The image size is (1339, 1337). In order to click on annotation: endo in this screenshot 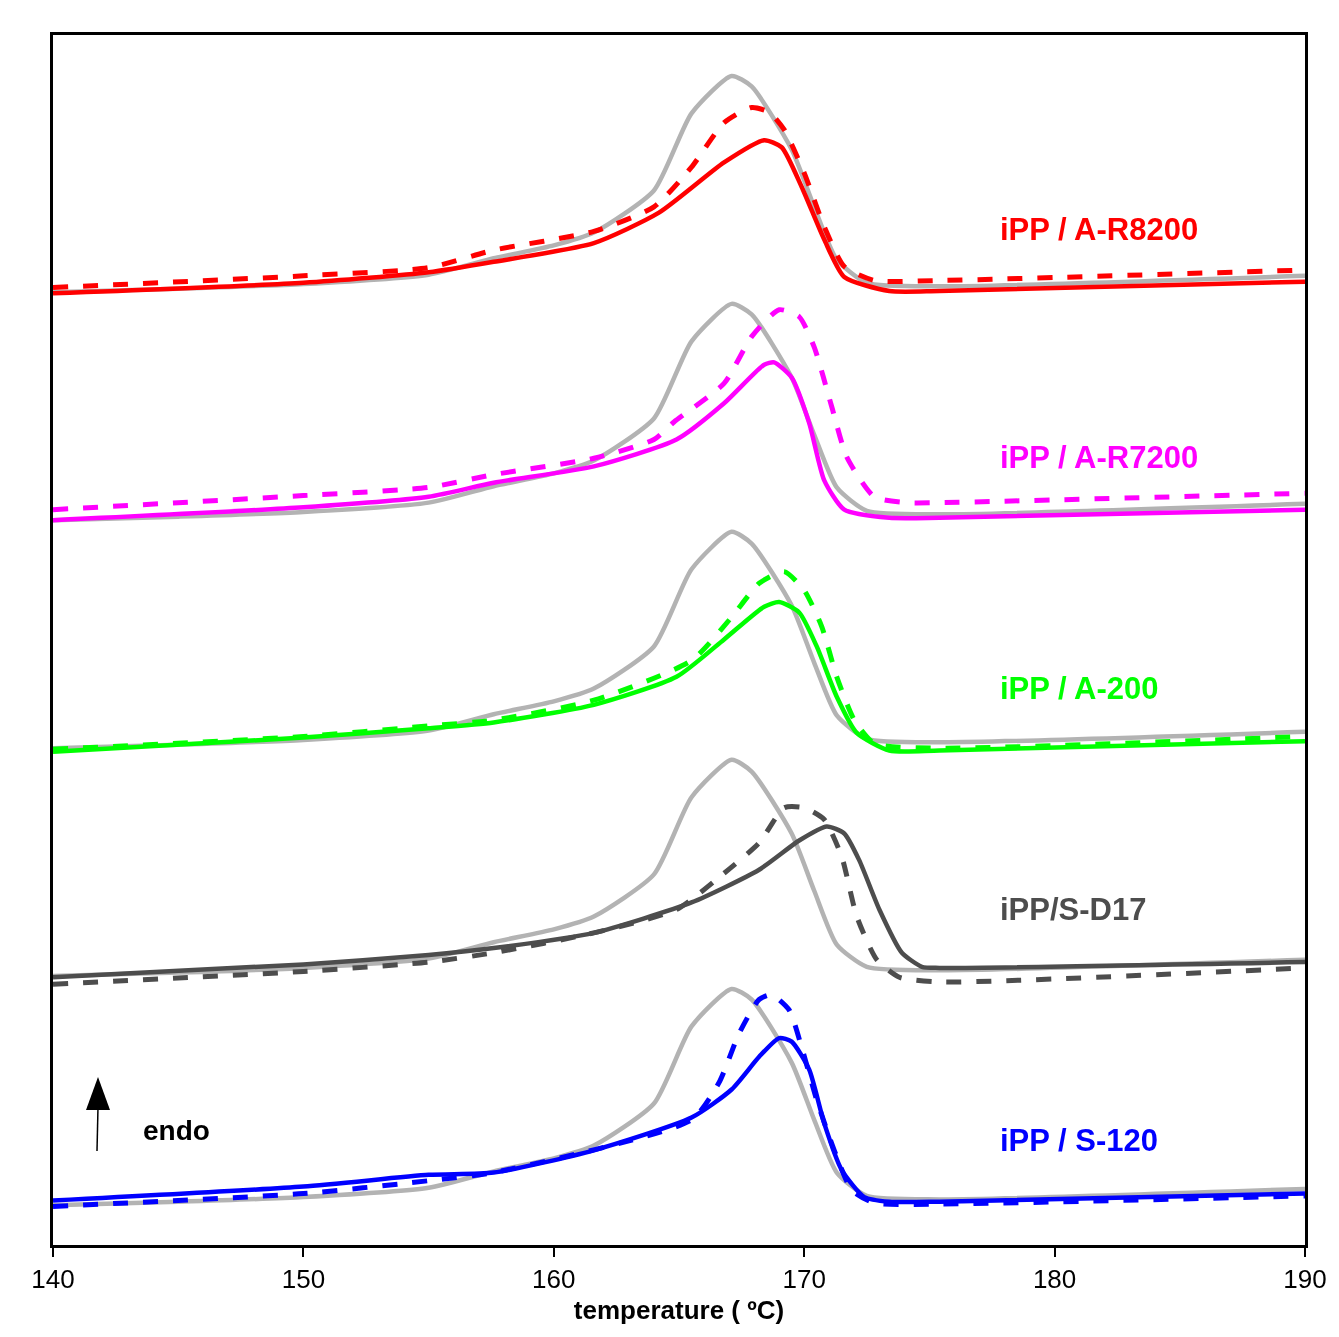, I will do `click(176, 1130)`.